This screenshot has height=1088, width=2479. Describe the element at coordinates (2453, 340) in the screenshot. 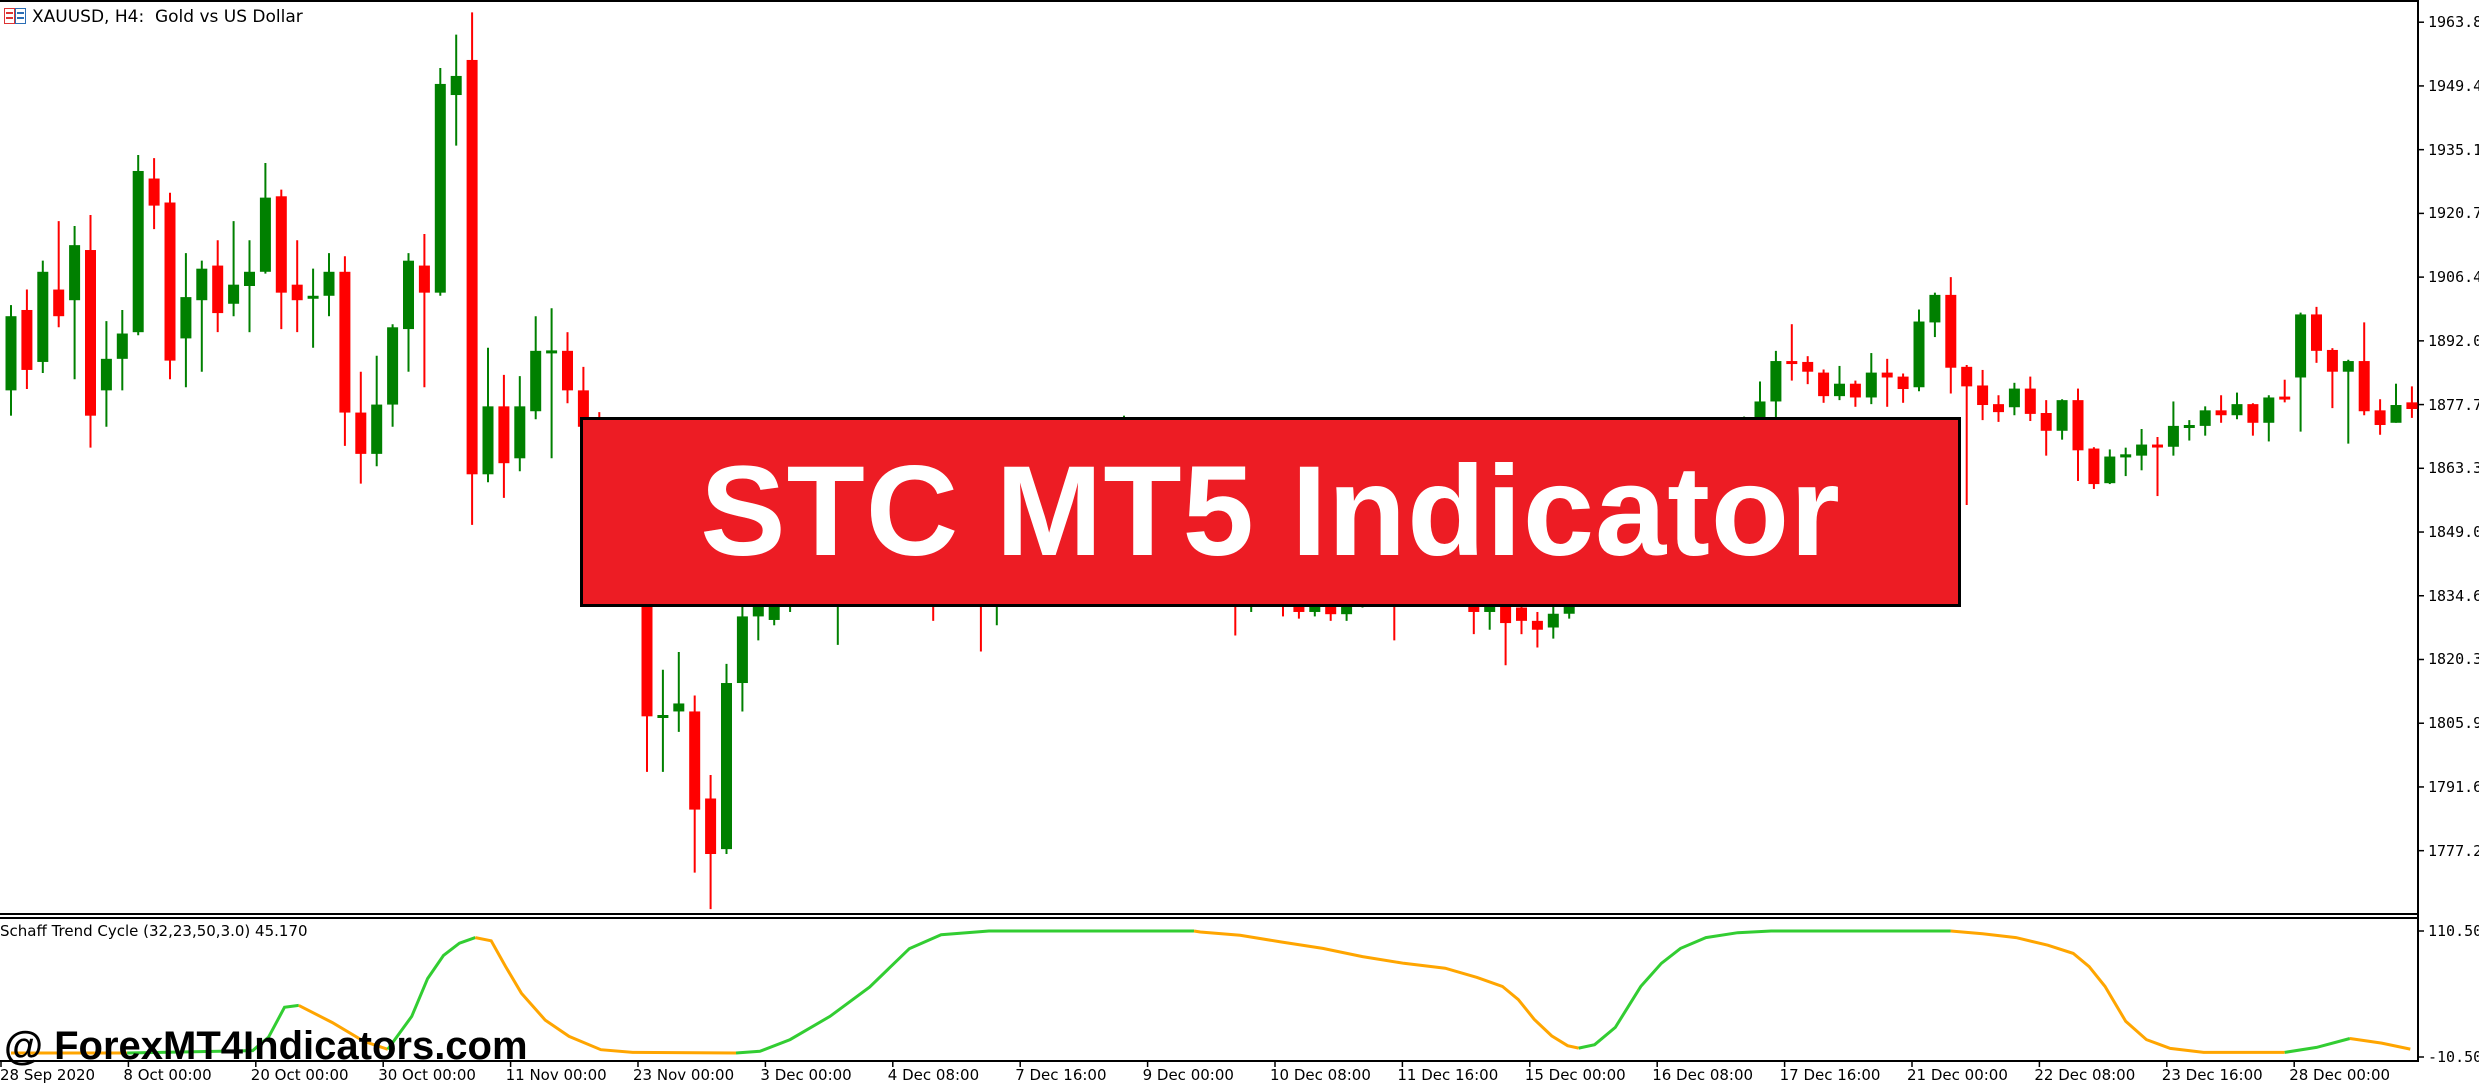

I see `price-label: 1892.05` at that location.